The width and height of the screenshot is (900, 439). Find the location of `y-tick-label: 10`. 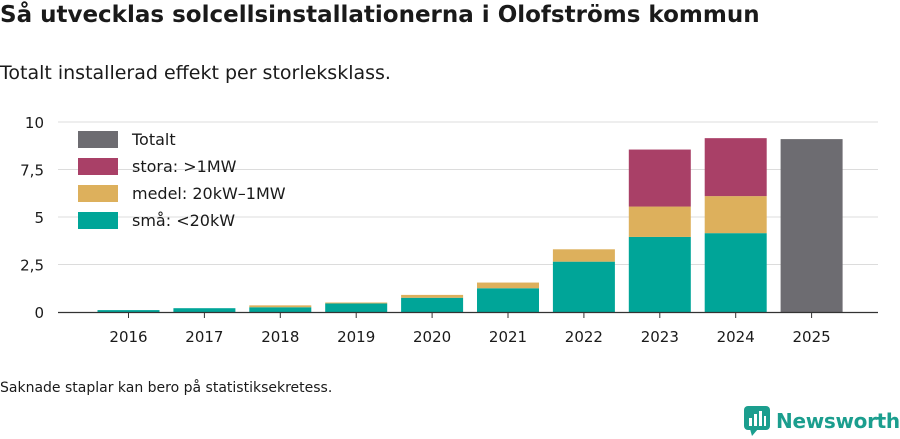

y-tick-label: 10 is located at coordinates (34, 123).